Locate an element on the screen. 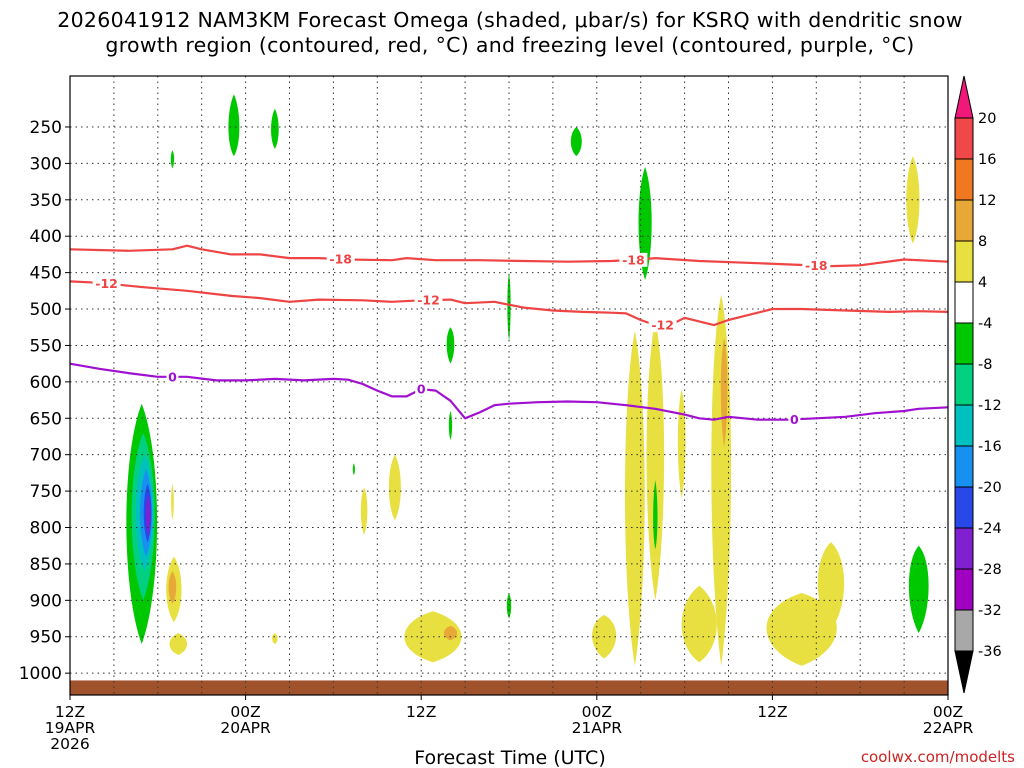  y-tick-label: 250 is located at coordinates (46, 128).